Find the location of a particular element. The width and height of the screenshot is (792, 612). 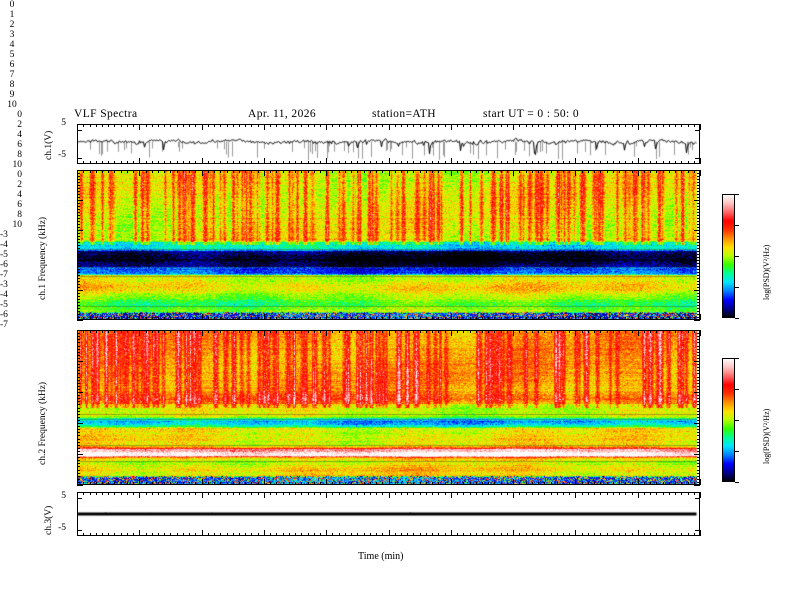

f-tick-label-ch2-5: 10 is located at coordinates (17, 225).